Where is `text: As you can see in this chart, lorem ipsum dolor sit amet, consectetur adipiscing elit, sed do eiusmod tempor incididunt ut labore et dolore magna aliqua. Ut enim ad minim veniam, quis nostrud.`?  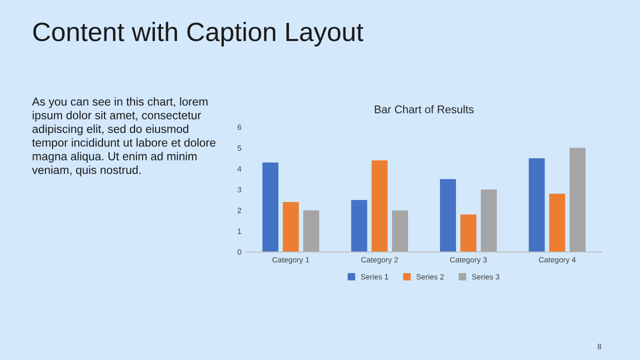 text: As you can see in this chart, lorem ipsum dolor sit amet, consectetur adipiscing elit, sed do eiusmod tempor incididunt ut labore et dolore magna aliqua. Ut enim ad minim veniam, quis nostrud. is located at coordinates (124, 136).